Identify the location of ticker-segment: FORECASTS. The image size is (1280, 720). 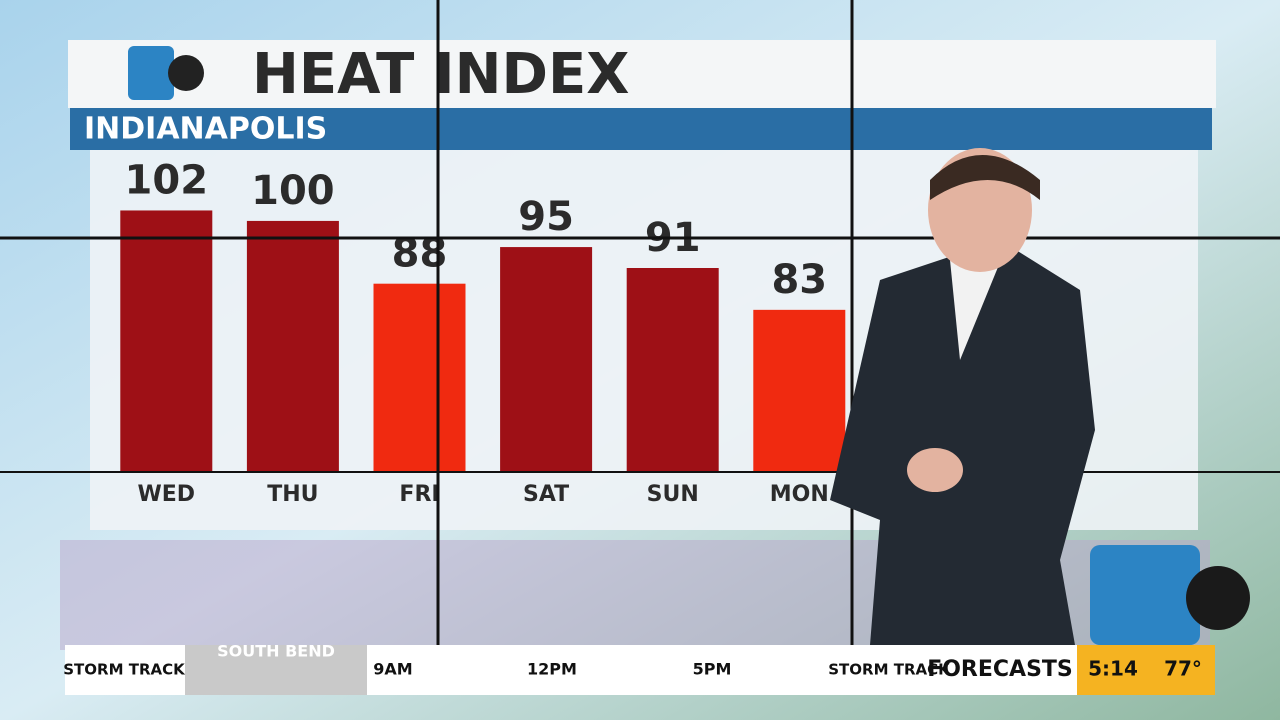
(1000, 669).